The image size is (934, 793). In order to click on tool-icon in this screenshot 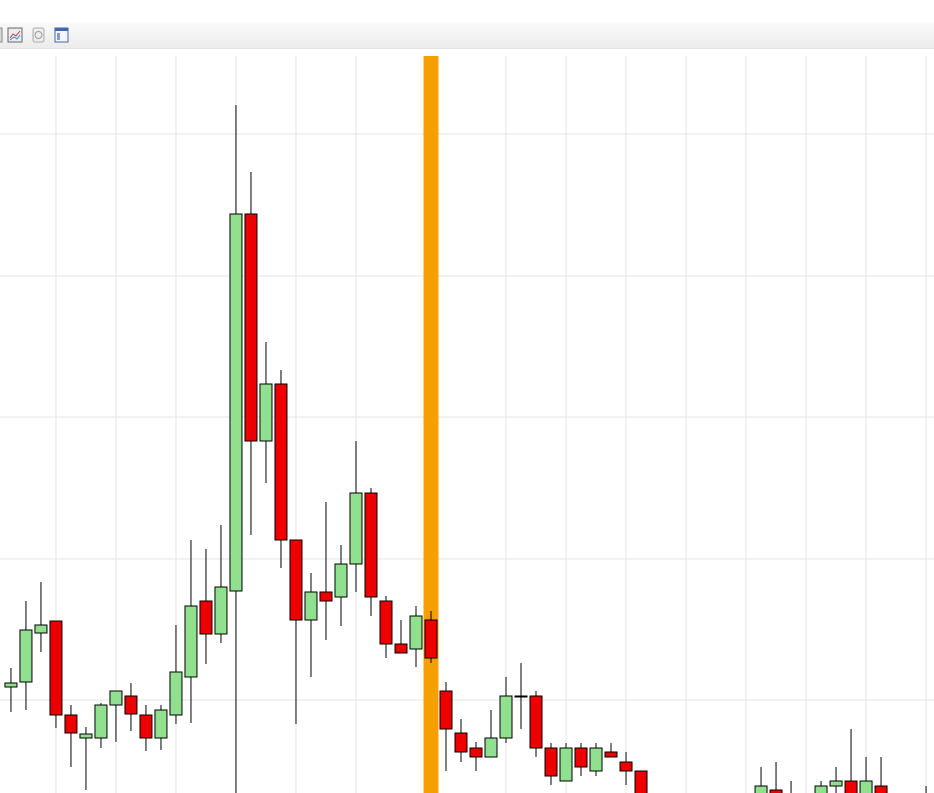, I will do `click(1, 35)`.